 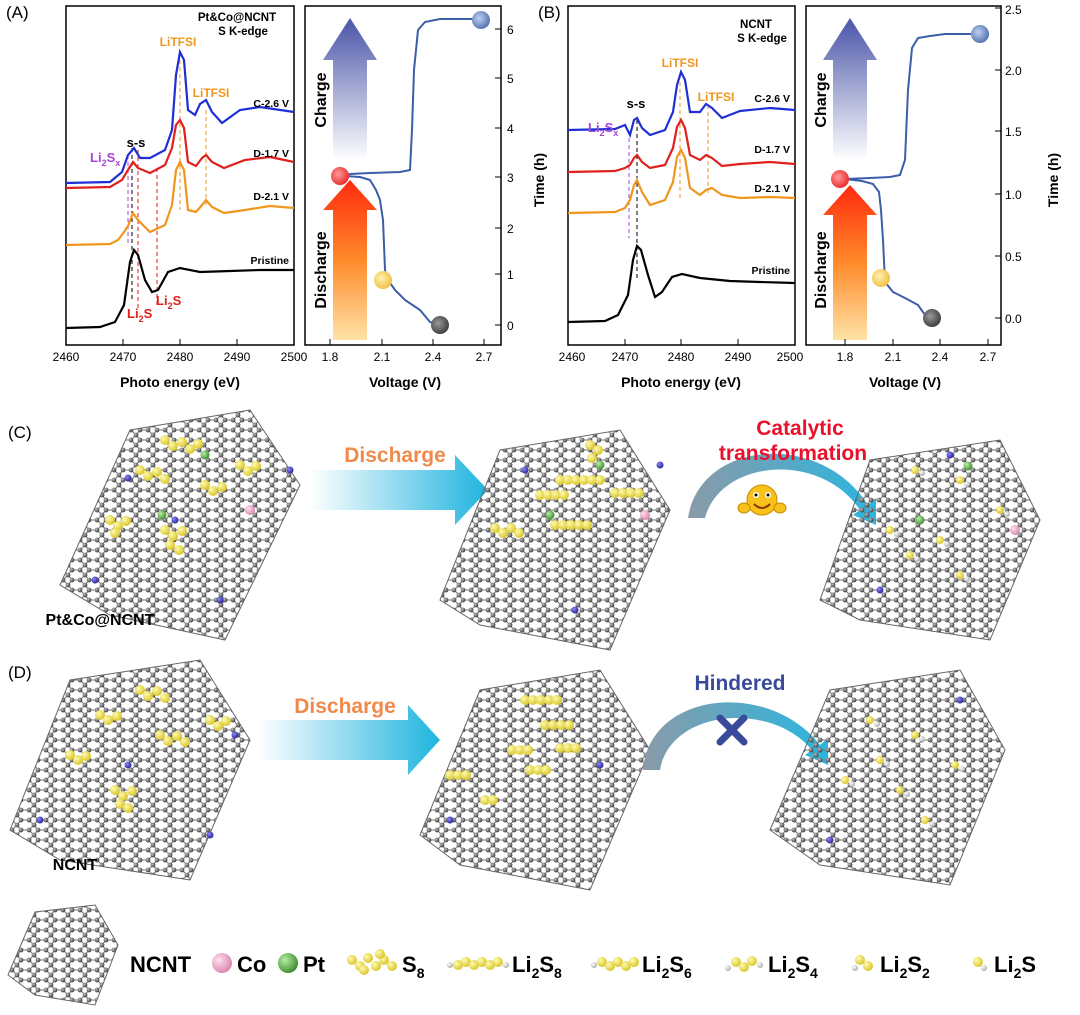 What do you see at coordinates (625, 357) in the screenshot?
I see `panel-b-xtick: 2470` at bounding box center [625, 357].